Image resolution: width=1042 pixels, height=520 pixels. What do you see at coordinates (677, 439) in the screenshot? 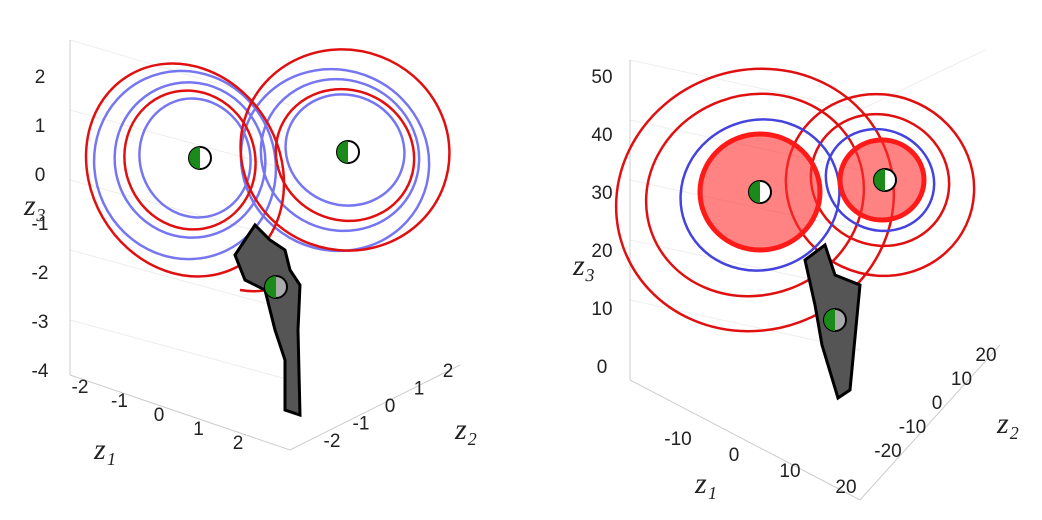
I see `z1-tick-label: -10` at bounding box center [677, 439].